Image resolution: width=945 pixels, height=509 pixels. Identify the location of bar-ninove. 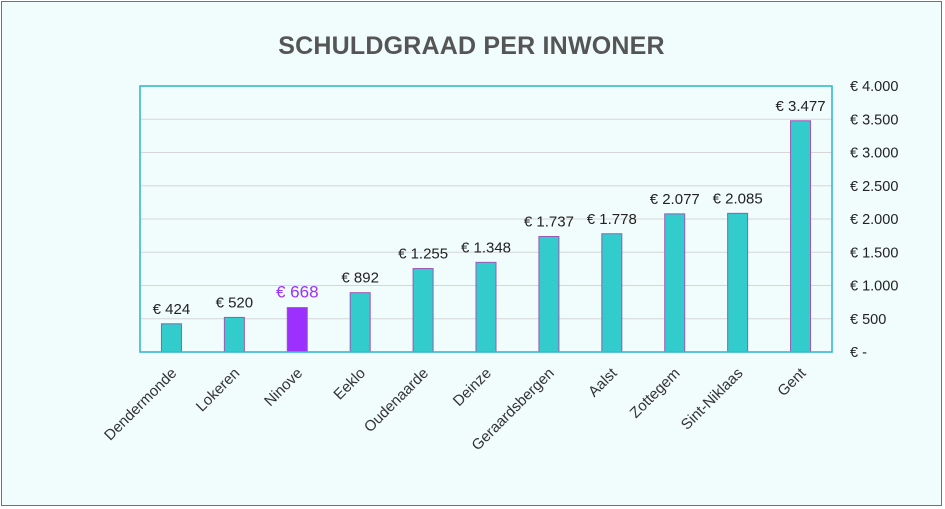
(297, 330).